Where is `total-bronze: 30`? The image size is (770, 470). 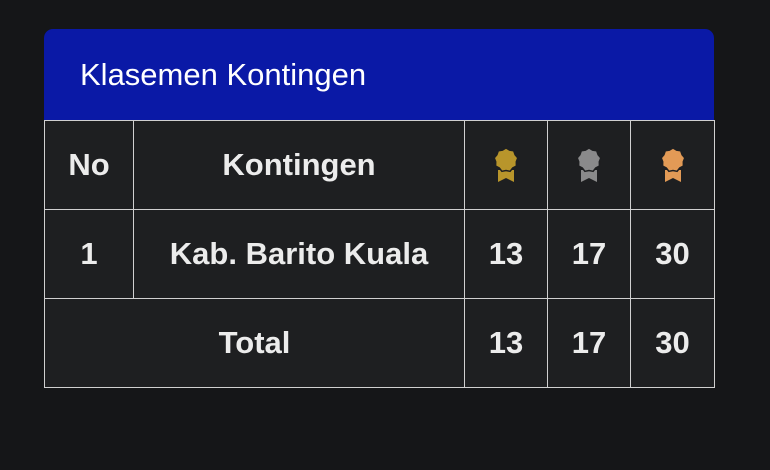
total-bronze: 30 is located at coordinates (672, 343).